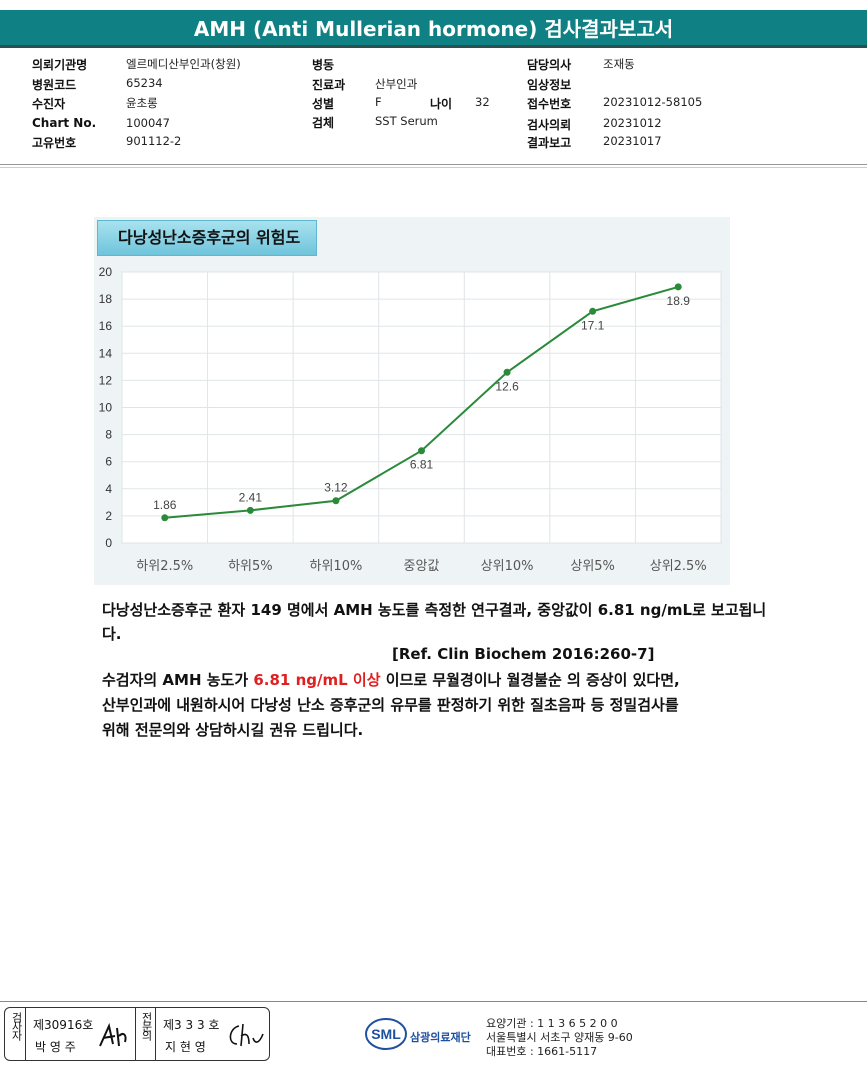 This screenshot has width=867, height=1071. Describe the element at coordinates (549, 65) in the screenshot. I see `info-label: 담당의사` at that location.